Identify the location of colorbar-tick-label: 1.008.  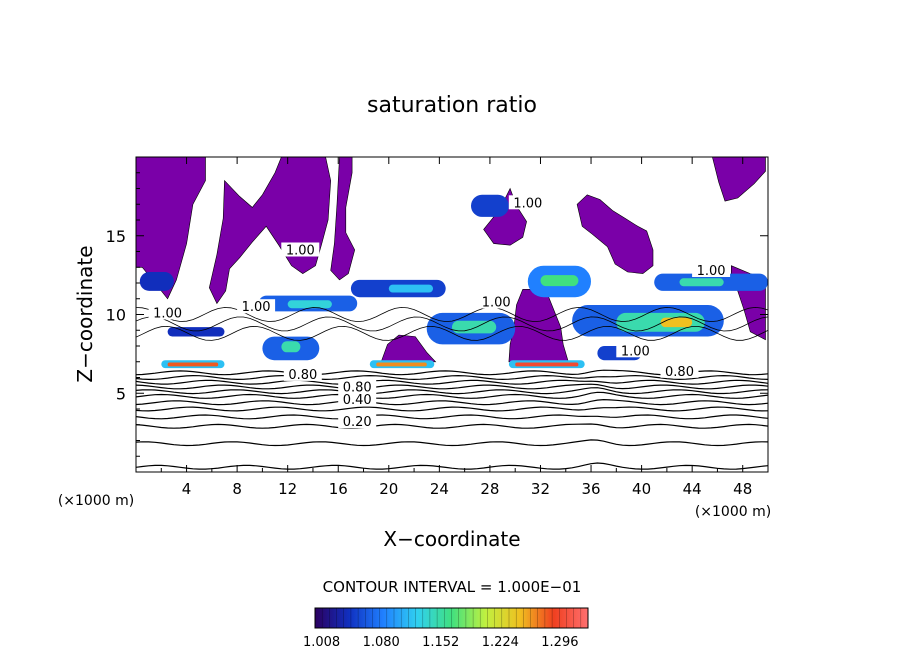
(321, 642).